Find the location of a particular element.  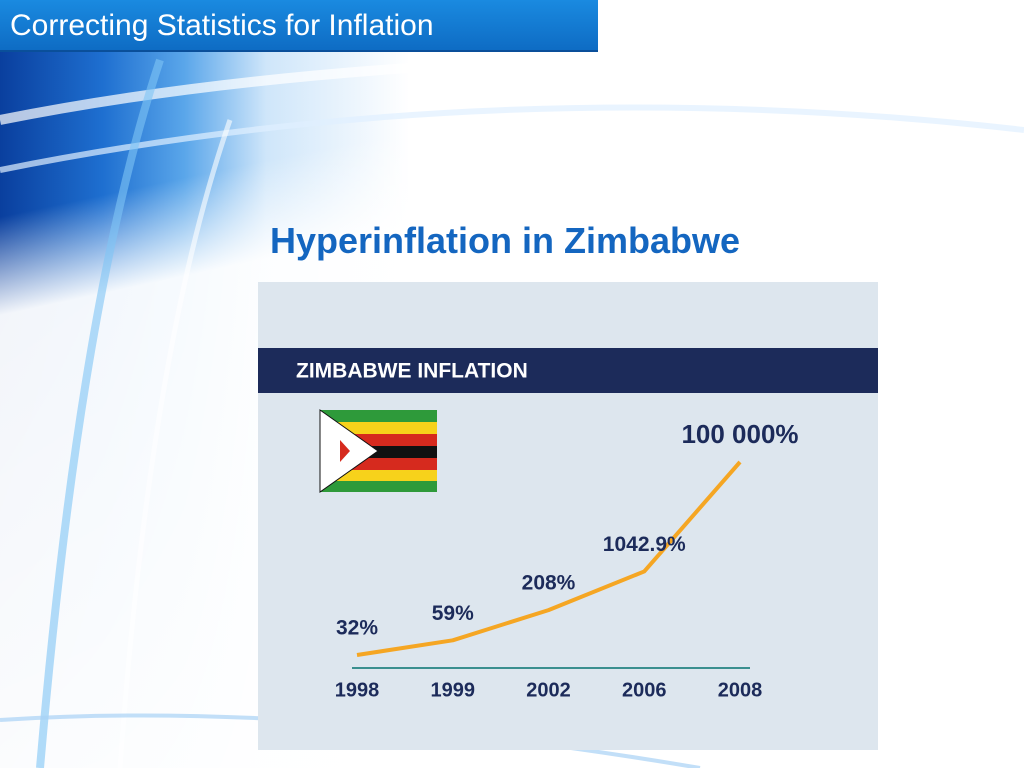

x-tick-label: 1998 is located at coordinates (357, 690).